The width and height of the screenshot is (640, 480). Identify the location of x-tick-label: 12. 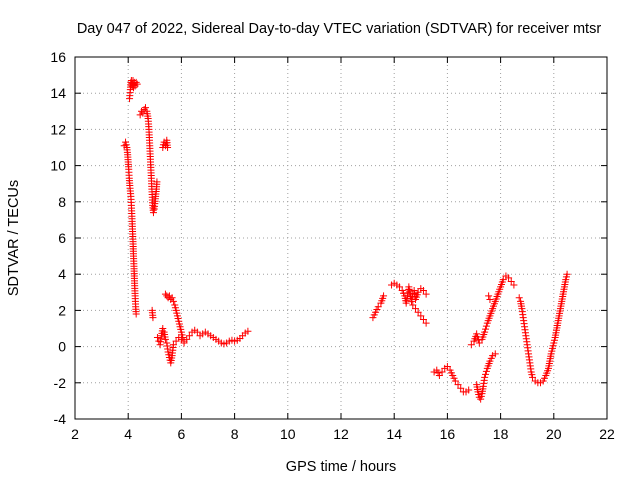
(341, 434).